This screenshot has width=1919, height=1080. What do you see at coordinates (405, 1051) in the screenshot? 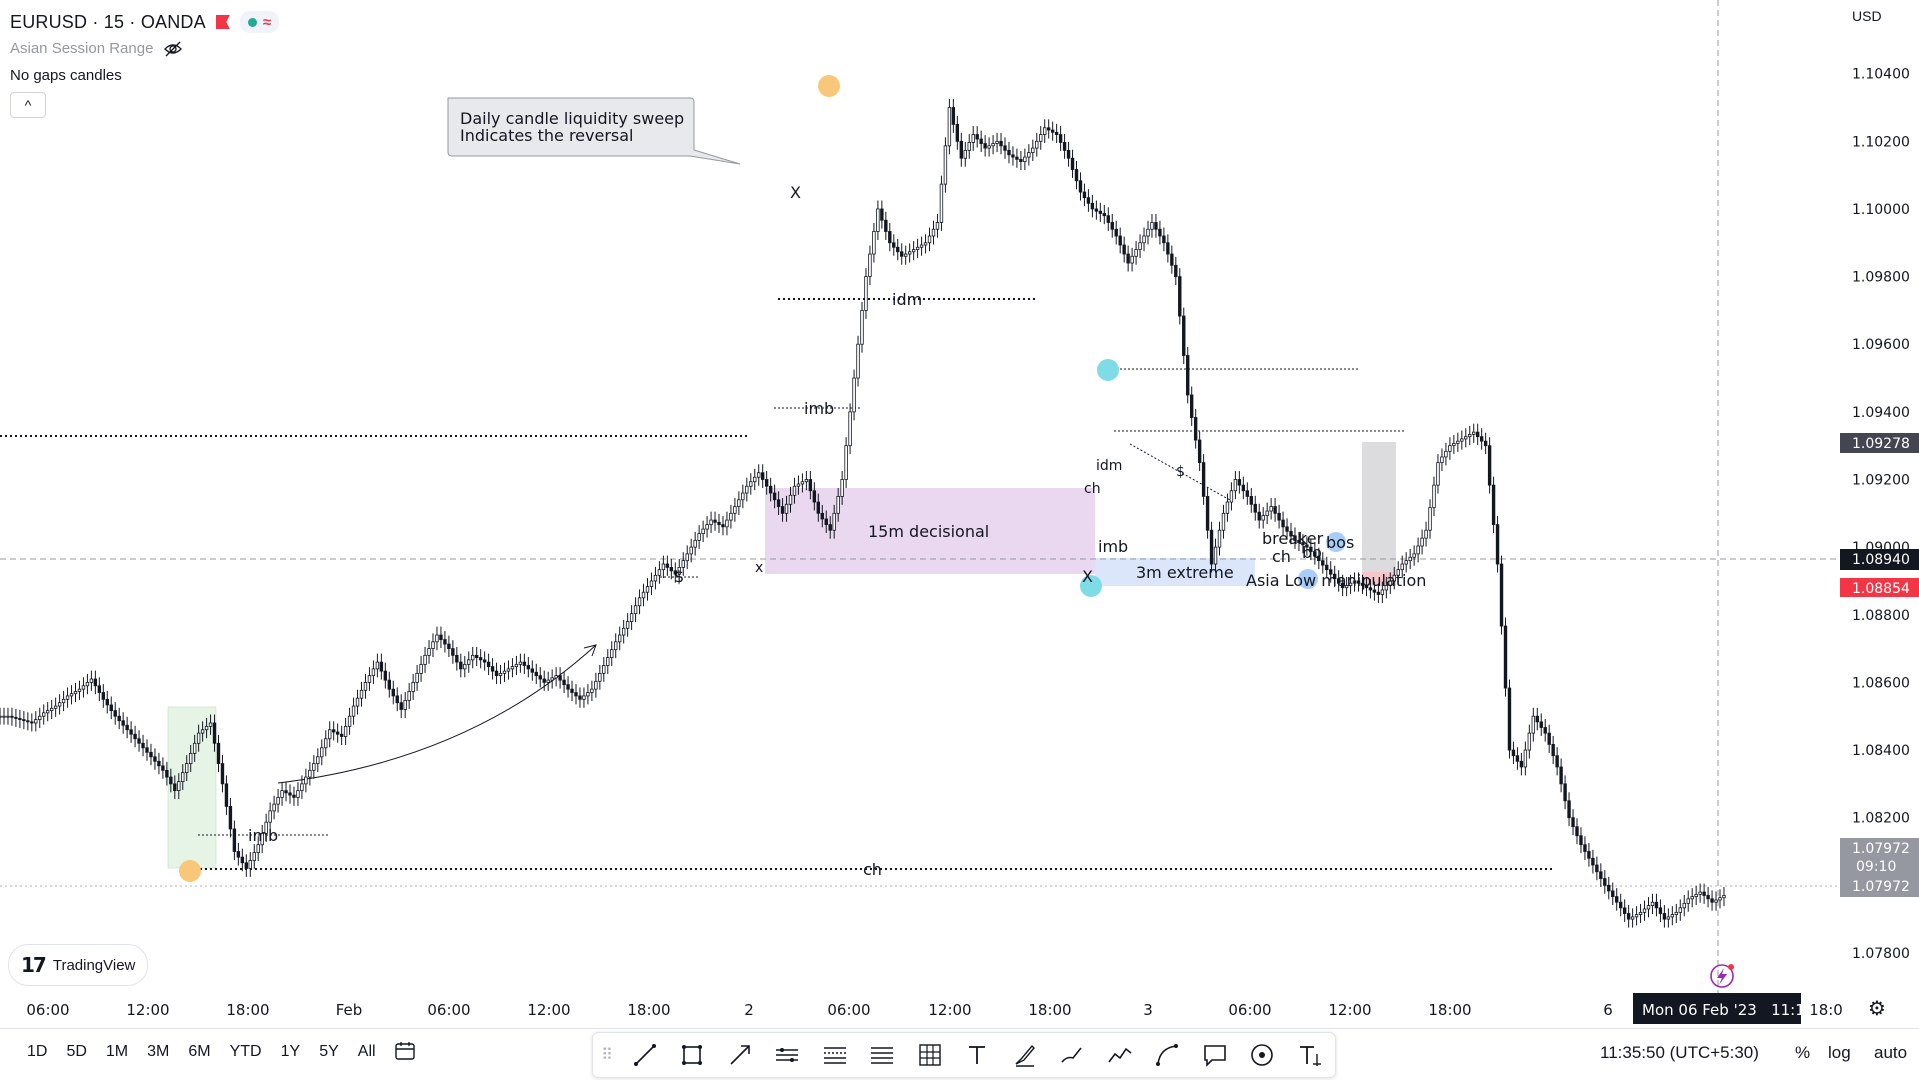
I see `date-range-icon` at bounding box center [405, 1051].